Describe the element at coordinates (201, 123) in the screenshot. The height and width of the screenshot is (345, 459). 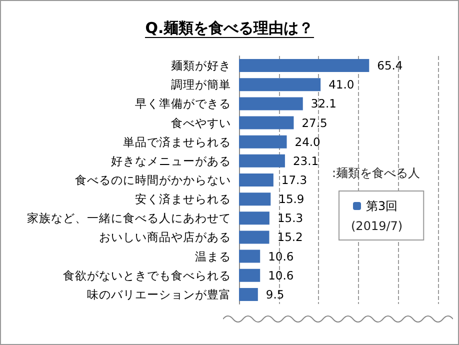
I see `y-tick-label: 食べやすい` at that location.